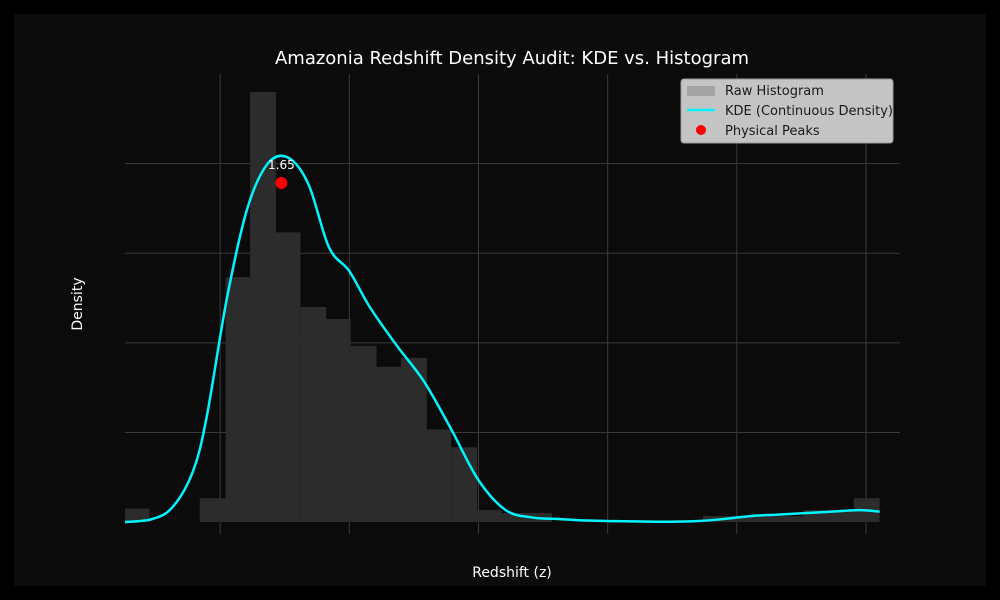 The image size is (1000, 600). I want to click on peak-marker, so click(281, 183).